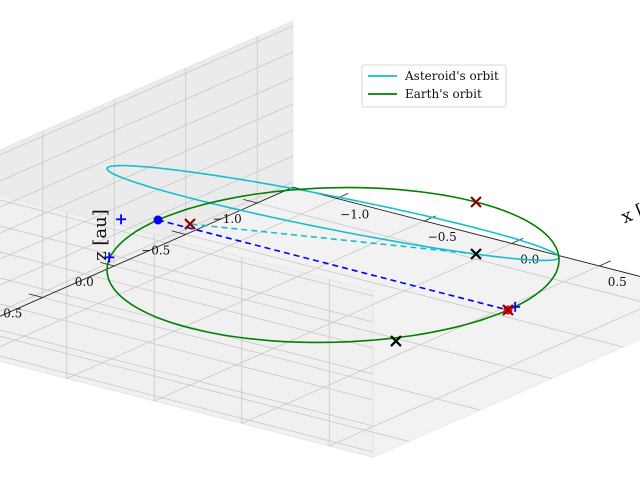  I want to click on legend: Asteroid's orbit Earth's orbit, so click(434, 86).